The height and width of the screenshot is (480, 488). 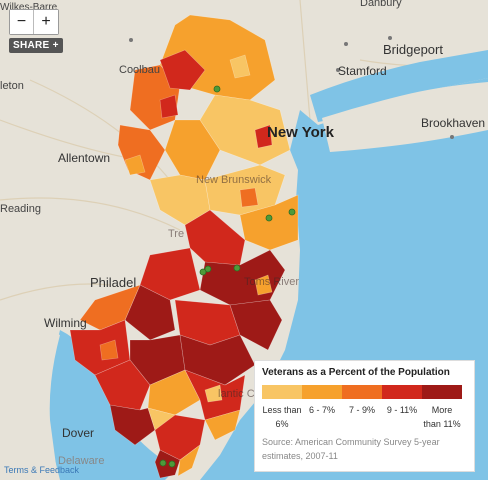 What do you see at coordinates (272, 282) in the screenshot?
I see `place-toms-river: Toms River` at bounding box center [272, 282].